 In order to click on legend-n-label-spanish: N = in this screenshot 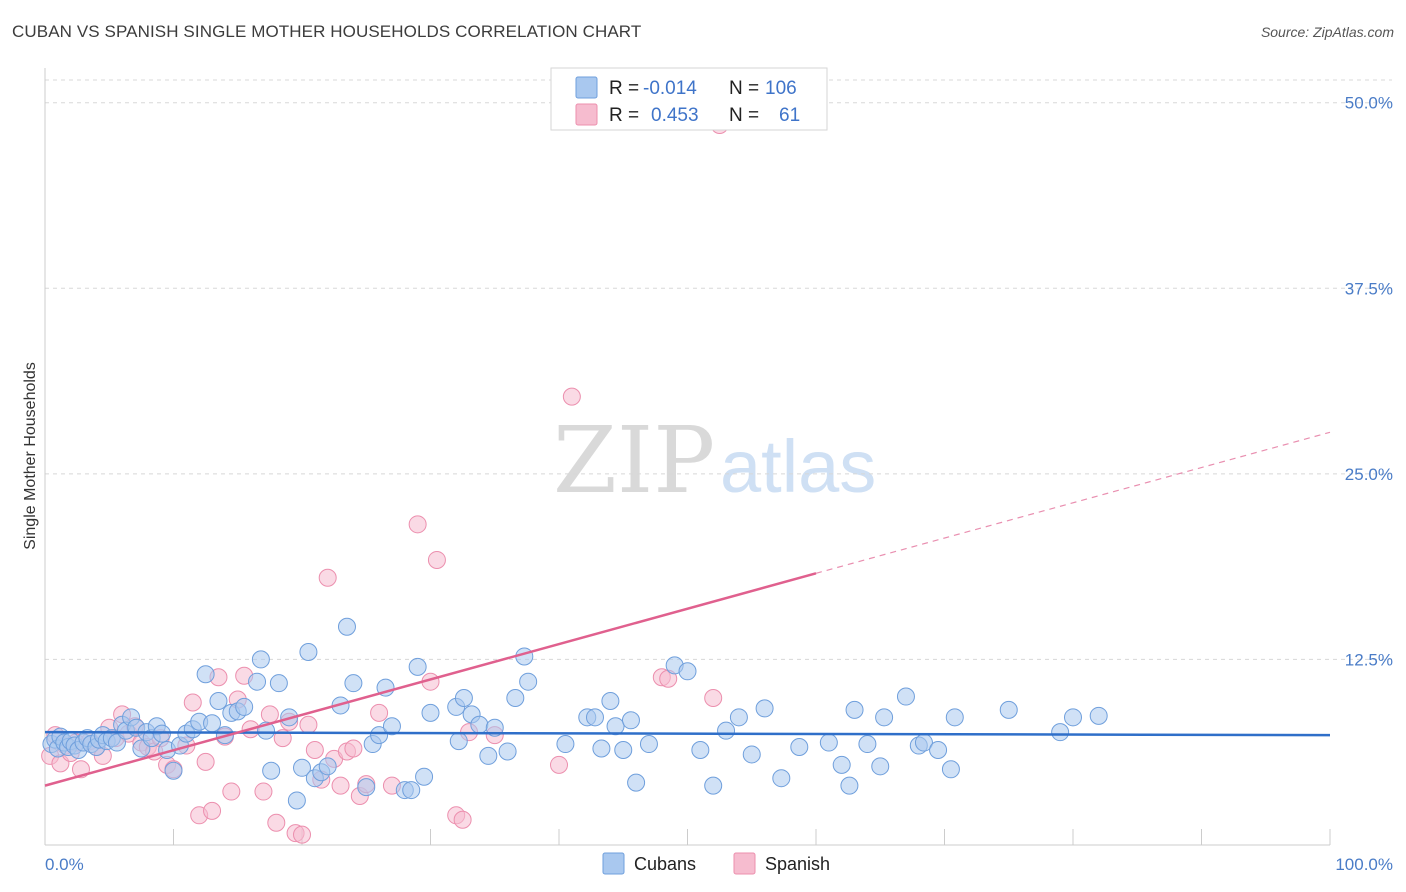, I will do `click(744, 115)`.